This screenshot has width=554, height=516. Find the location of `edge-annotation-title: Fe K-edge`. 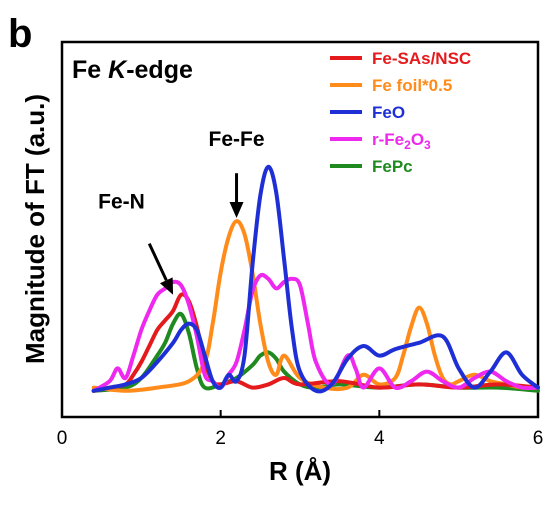

edge-annotation-title: Fe K-edge is located at coordinates (132, 70).